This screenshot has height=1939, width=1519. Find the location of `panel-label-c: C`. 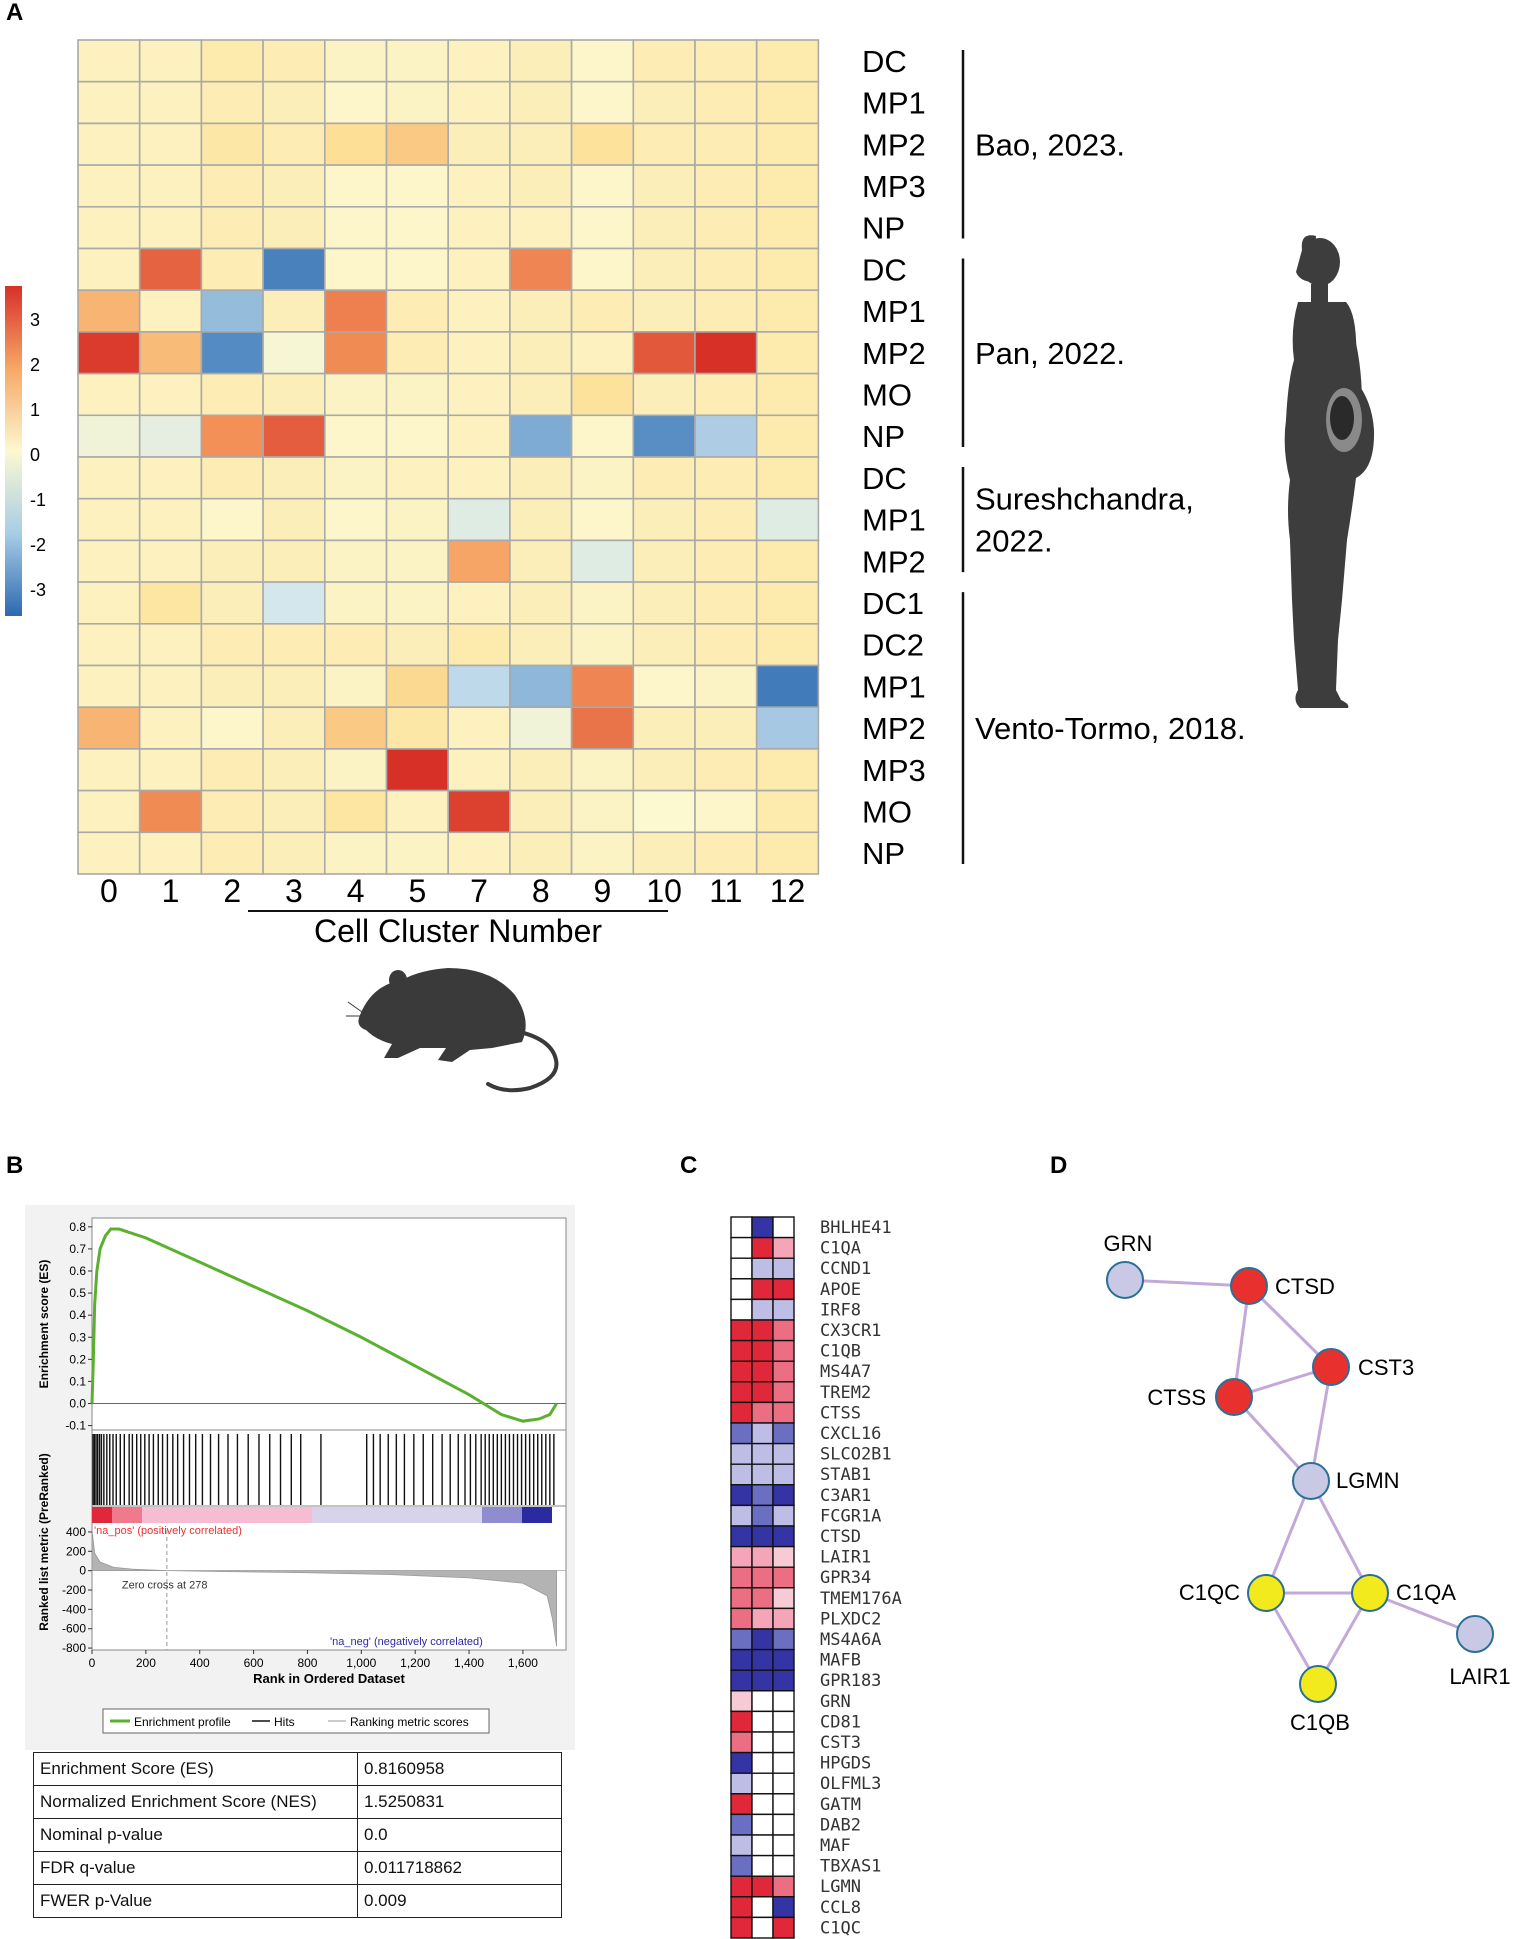

panel-label-c: C is located at coordinates (688, 1165).